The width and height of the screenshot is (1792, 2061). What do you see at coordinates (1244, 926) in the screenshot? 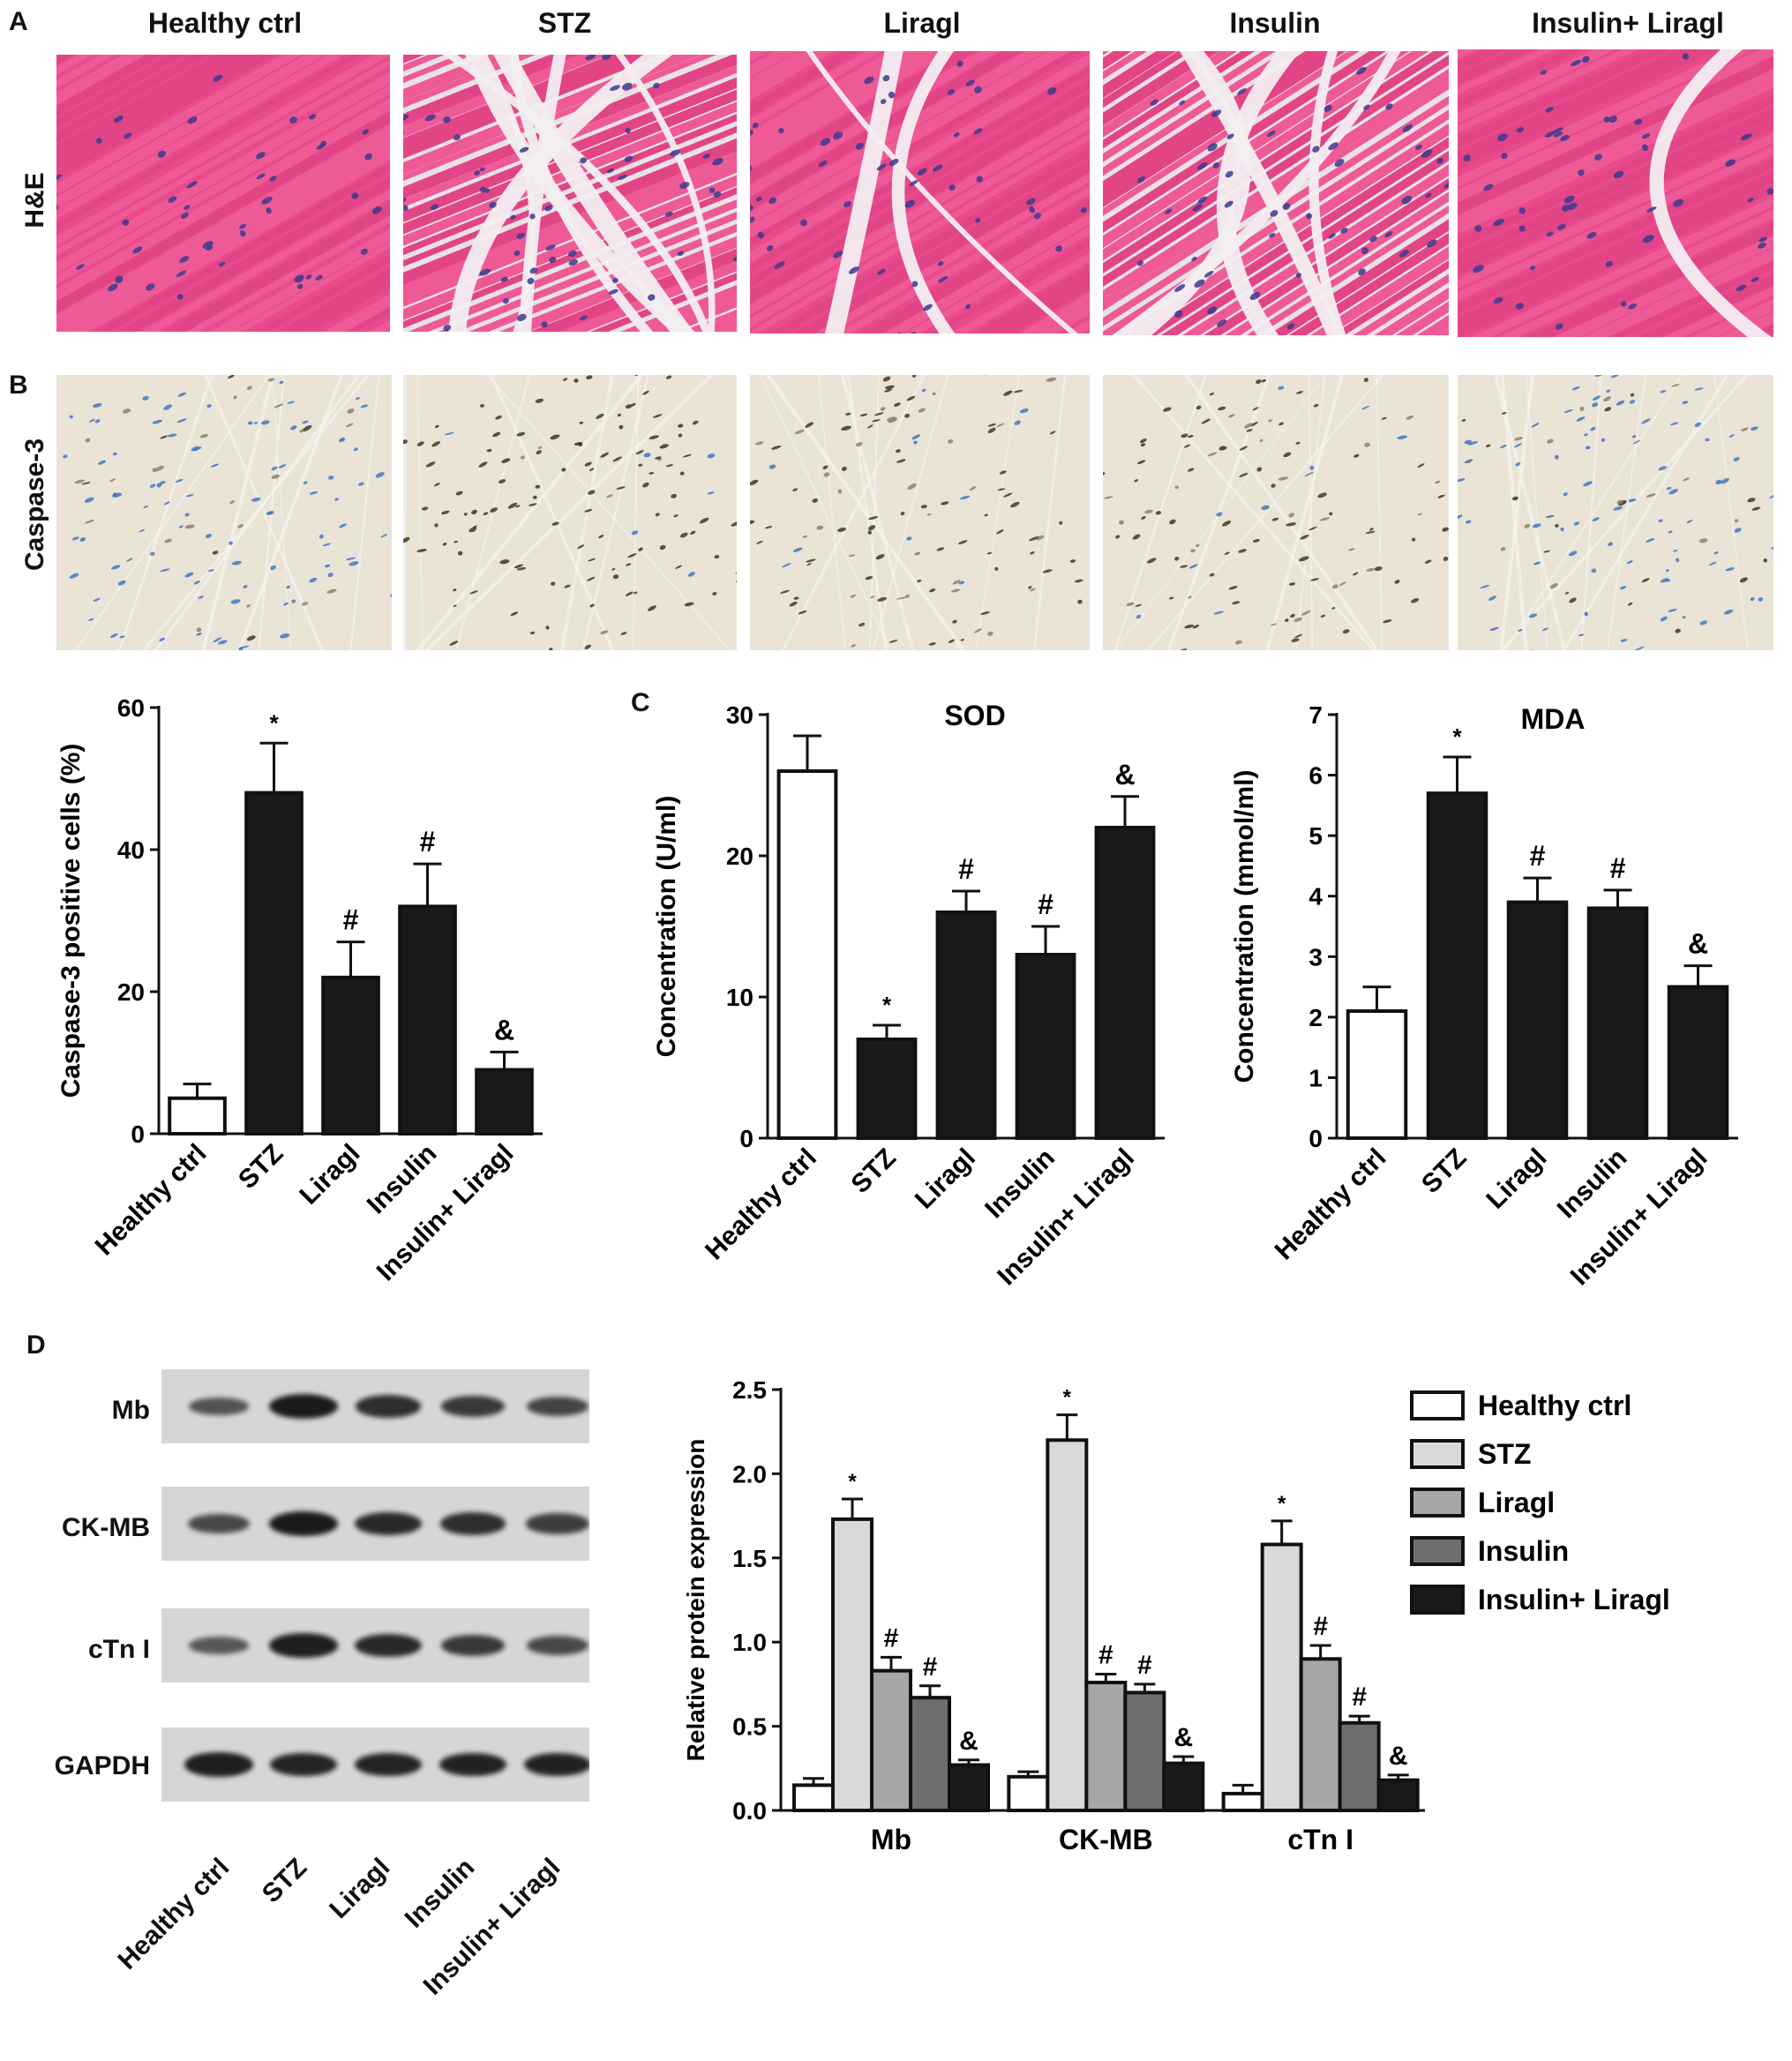
I see `y-axis-label: Concentration (mmol/ml)` at bounding box center [1244, 926].